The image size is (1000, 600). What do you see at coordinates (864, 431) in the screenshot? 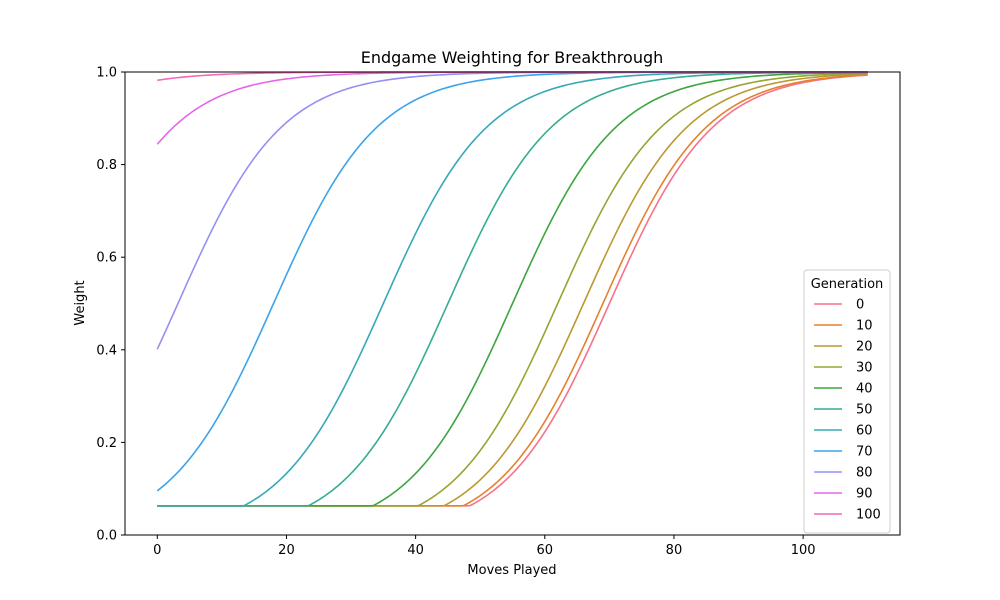
I see `legend-label: 60` at bounding box center [864, 431].